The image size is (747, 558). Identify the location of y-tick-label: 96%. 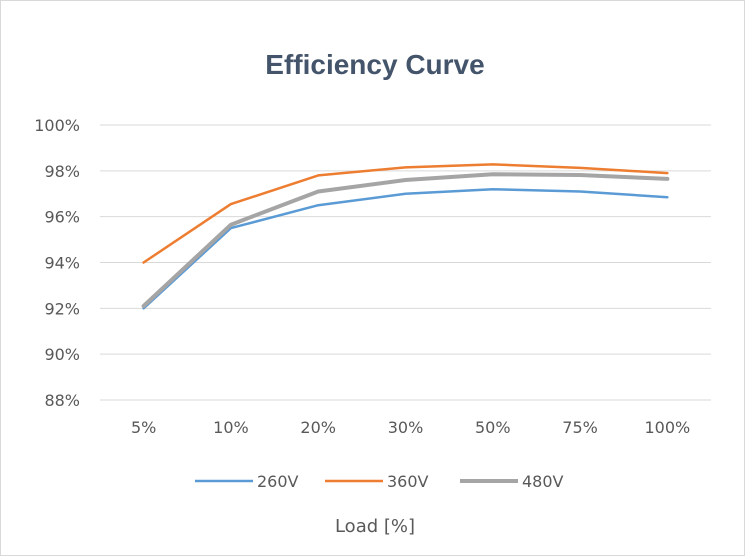
(62, 217).